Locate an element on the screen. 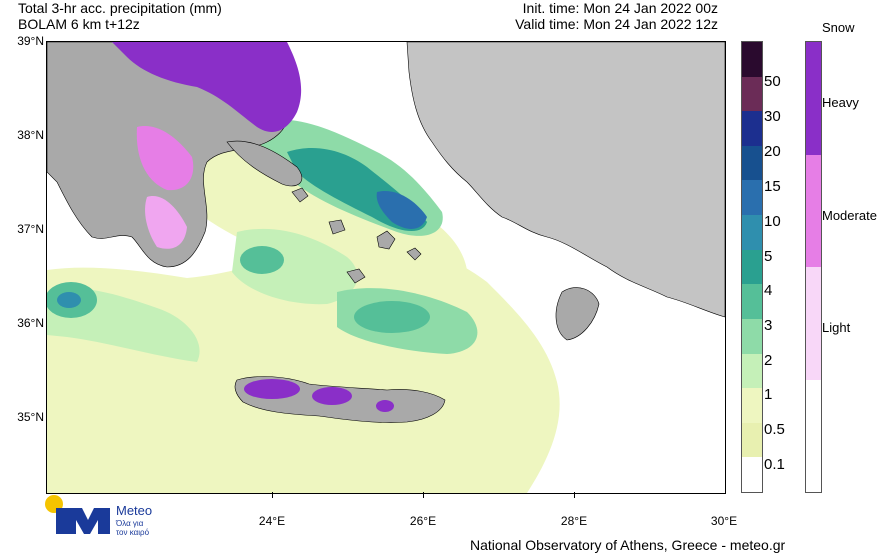 The width and height of the screenshot is (880, 555). precip-legend-label: 50 is located at coordinates (772, 81).